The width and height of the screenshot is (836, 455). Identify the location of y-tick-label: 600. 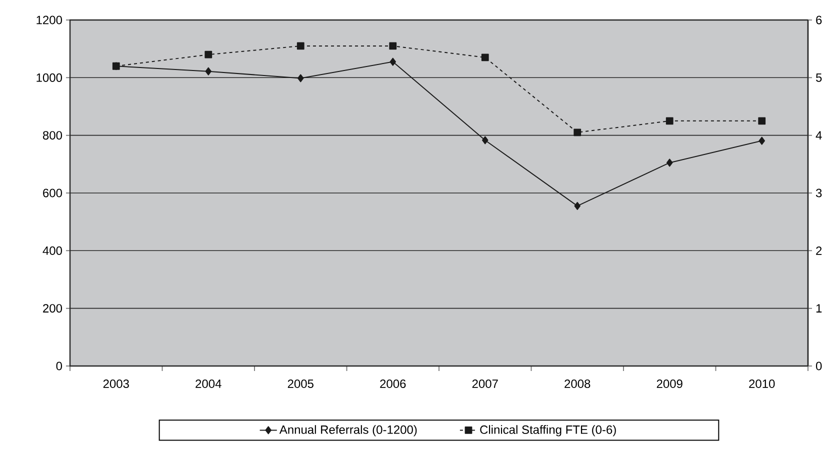
(52, 193).